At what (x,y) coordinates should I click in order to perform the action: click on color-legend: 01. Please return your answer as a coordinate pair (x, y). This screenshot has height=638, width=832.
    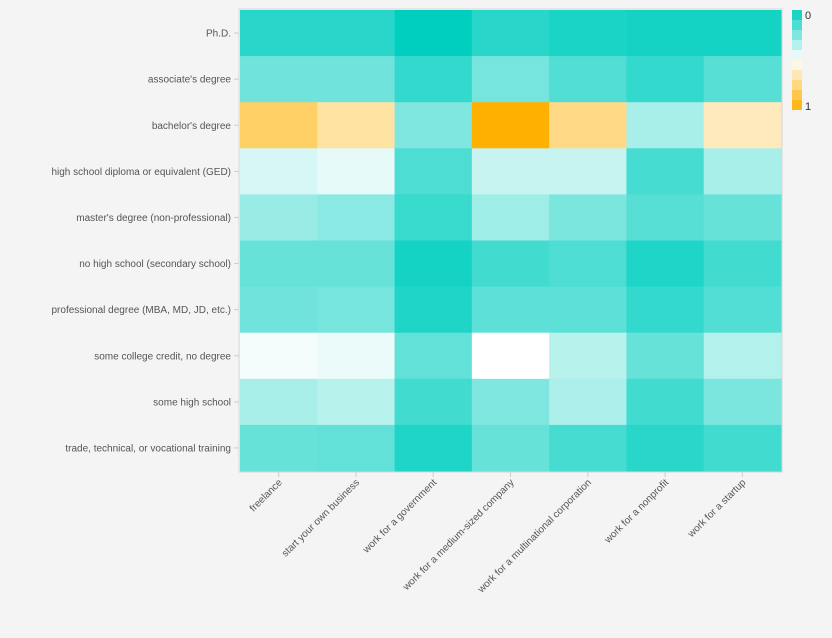
    Looking at the image, I should click on (801, 61).